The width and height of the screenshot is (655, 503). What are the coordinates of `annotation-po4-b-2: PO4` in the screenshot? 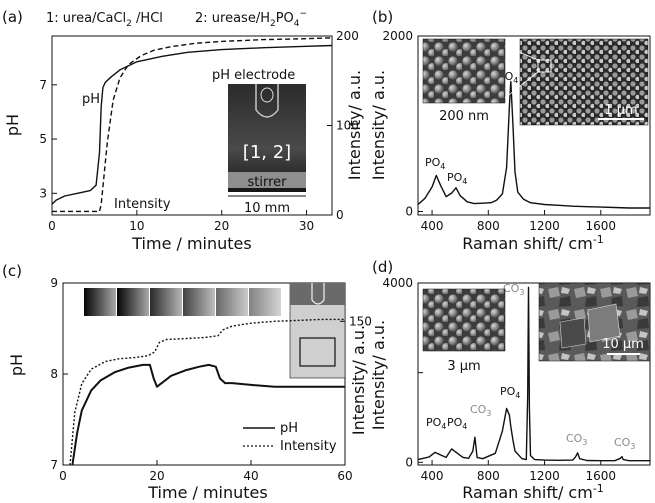 It's located at (457, 178).